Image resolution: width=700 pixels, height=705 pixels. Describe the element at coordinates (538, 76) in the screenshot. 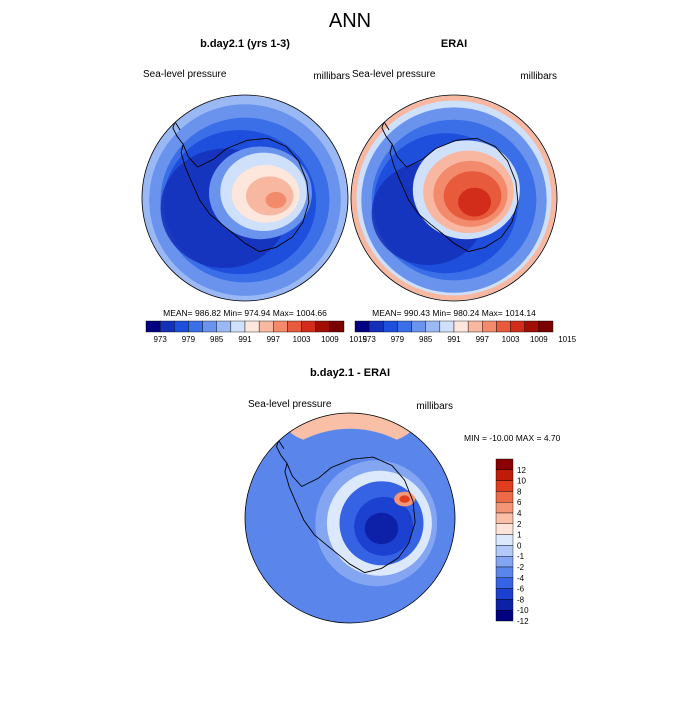

I see `panel-reference-units-label: millibars` at that location.